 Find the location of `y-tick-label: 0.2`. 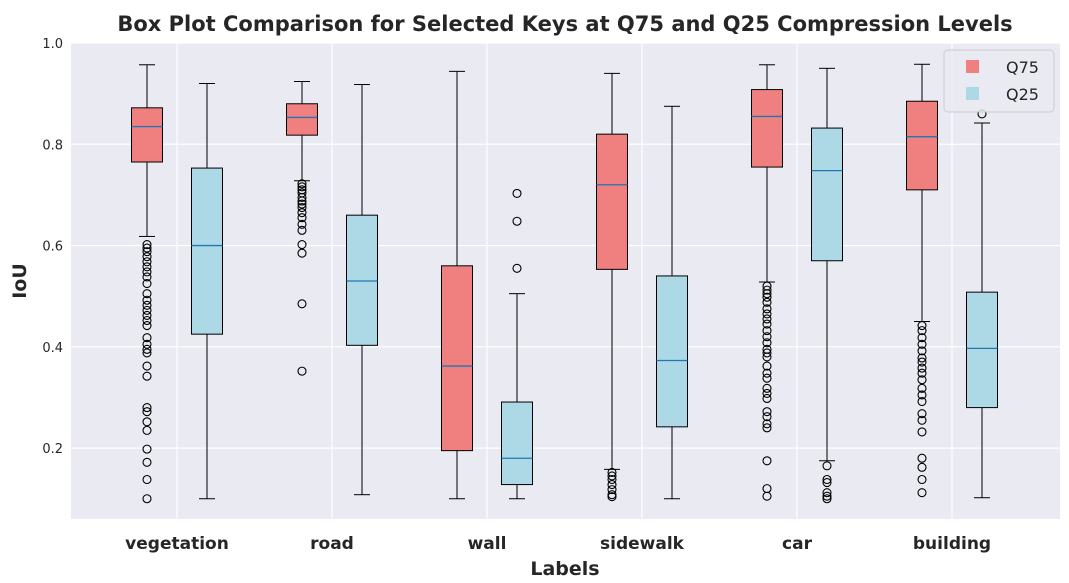

y-tick-label: 0.2 is located at coordinates (52, 449).